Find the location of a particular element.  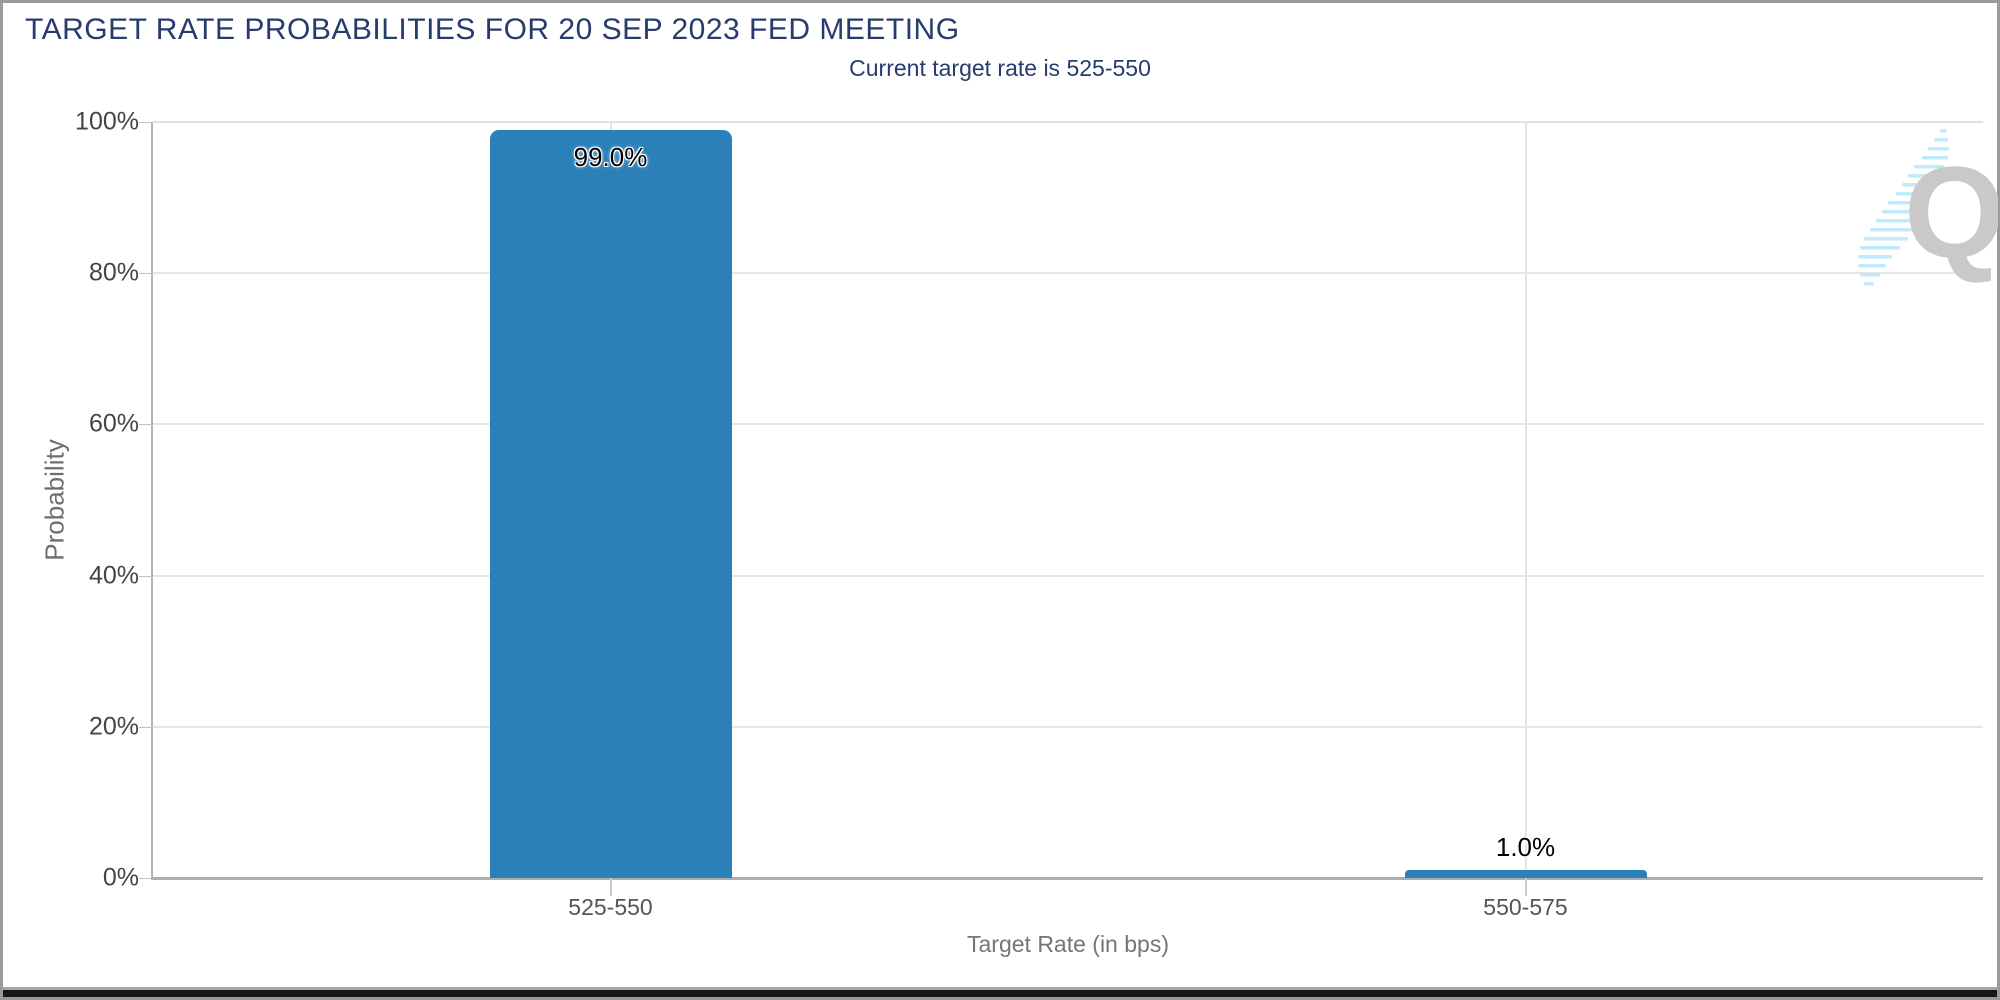

x-axis-line is located at coordinates (1067, 878).